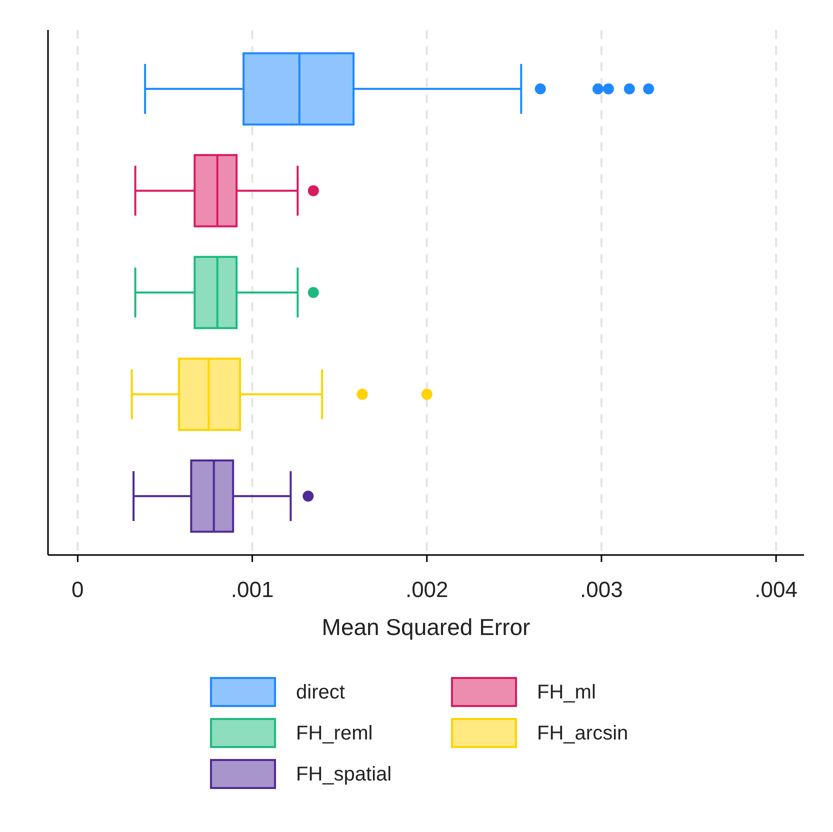 This screenshot has height=832, width=833. What do you see at coordinates (334, 733) in the screenshot?
I see `legend-label: FH_reml` at bounding box center [334, 733].